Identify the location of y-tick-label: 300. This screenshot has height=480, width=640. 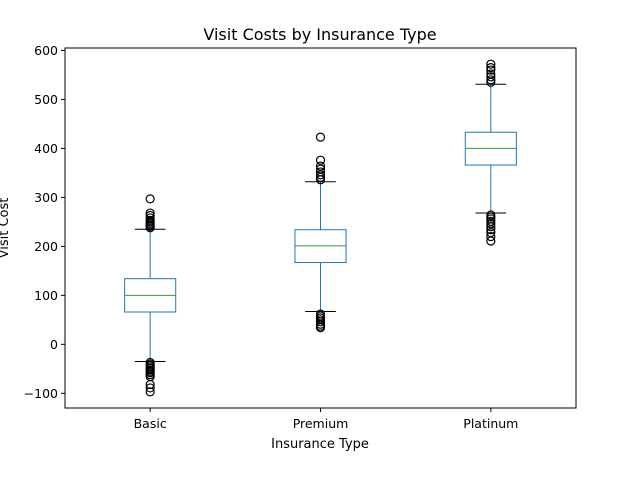
(46, 197).